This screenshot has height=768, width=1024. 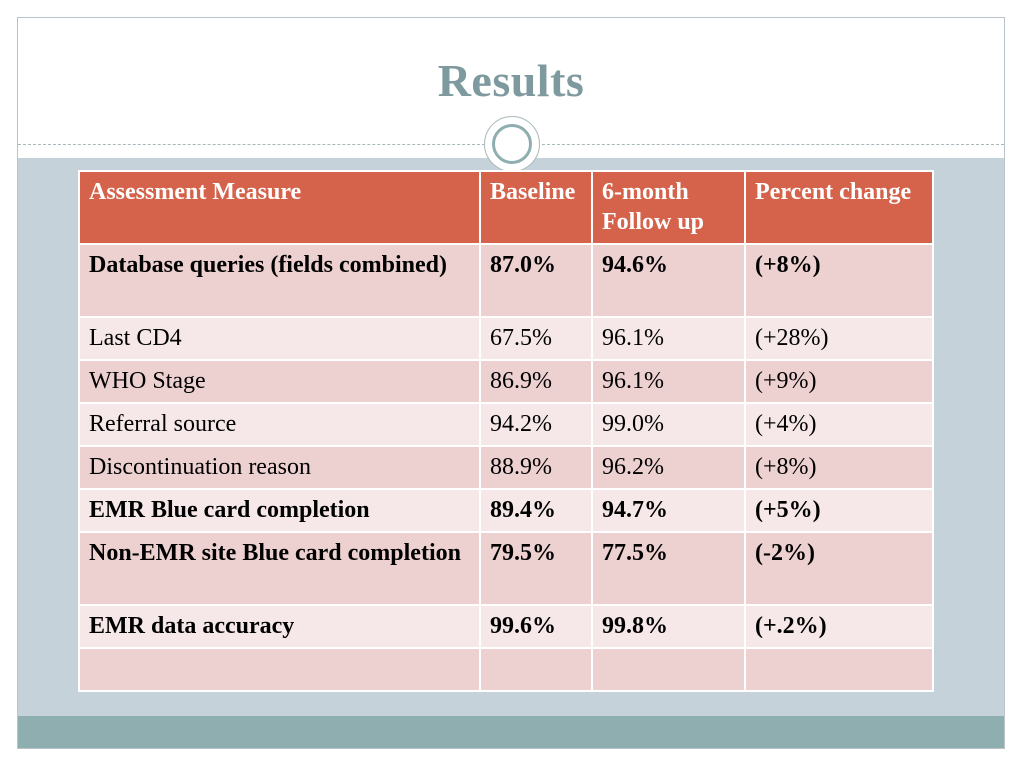 I want to click on percent-change-cell: (+9%), so click(x=839, y=381).